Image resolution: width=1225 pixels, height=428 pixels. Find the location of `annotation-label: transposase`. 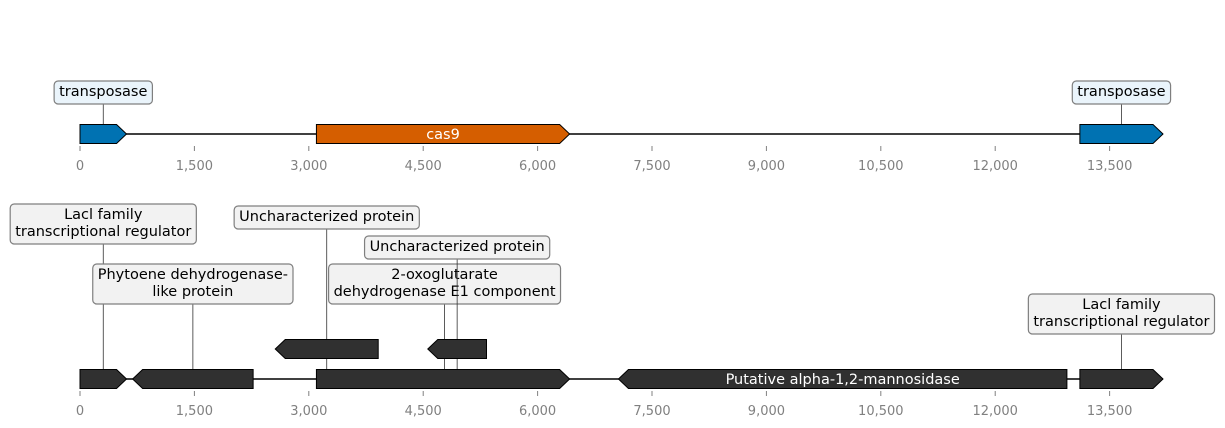

annotation-label: transposase is located at coordinates (103, 107).